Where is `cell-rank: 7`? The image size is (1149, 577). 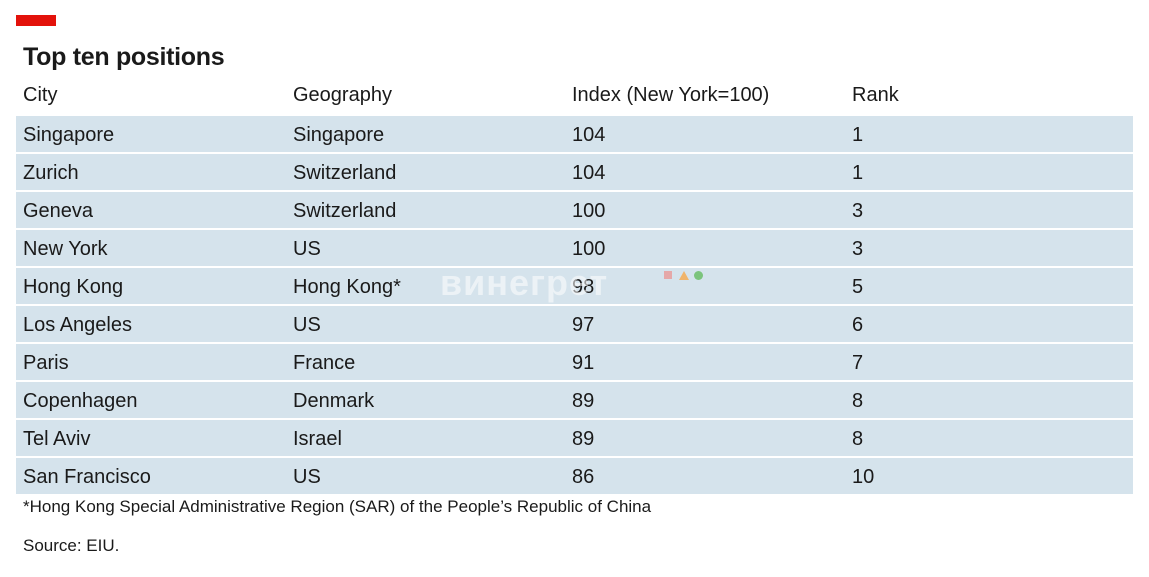
cell-rank: 7 is located at coordinates (858, 363).